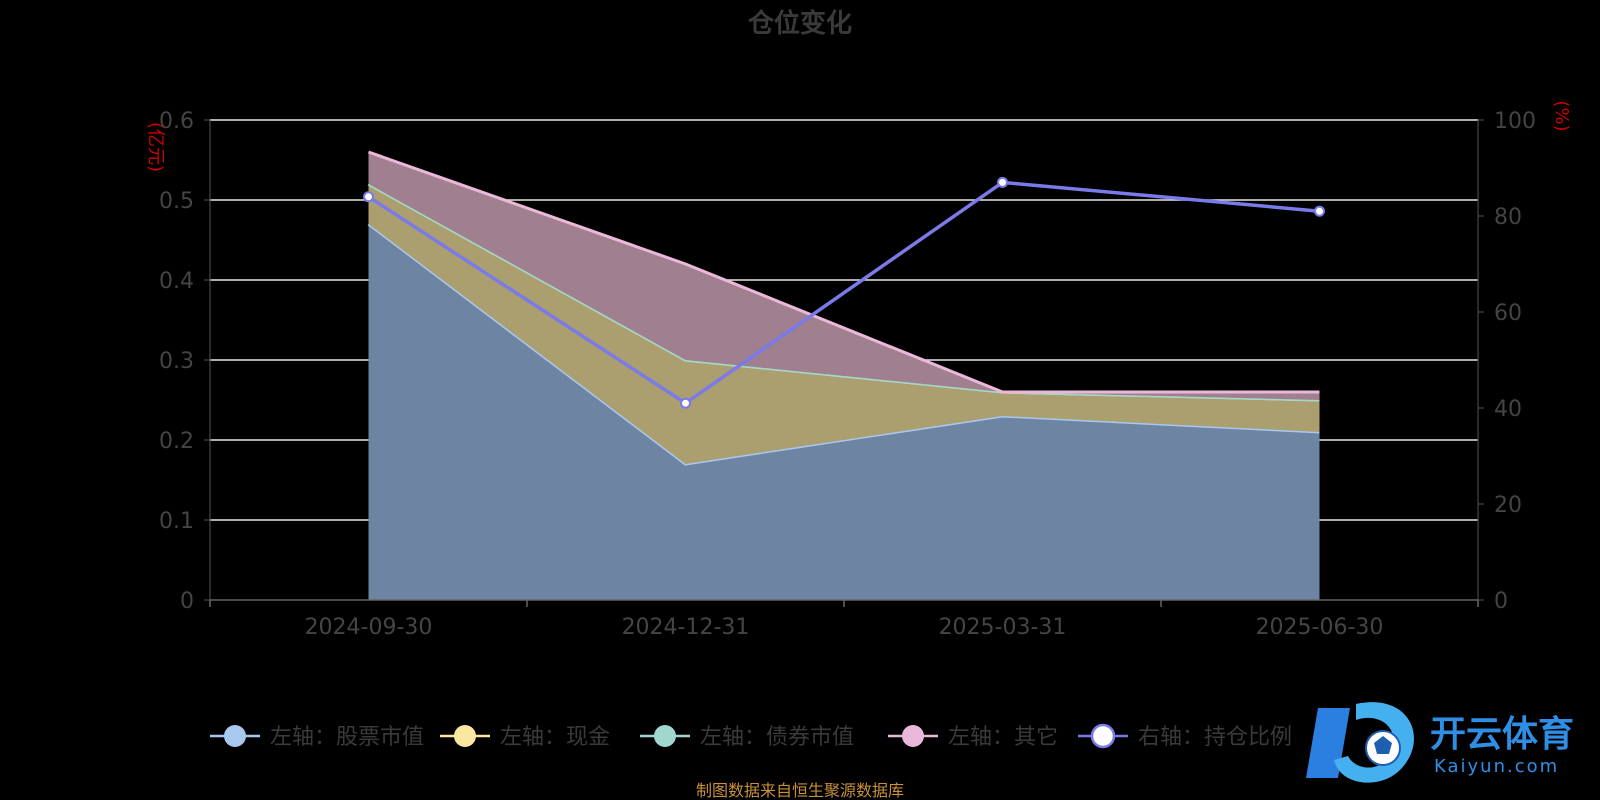 The image size is (1600, 800). I want to click on legend-item: 左轴：债券市值, so click(747, 737).